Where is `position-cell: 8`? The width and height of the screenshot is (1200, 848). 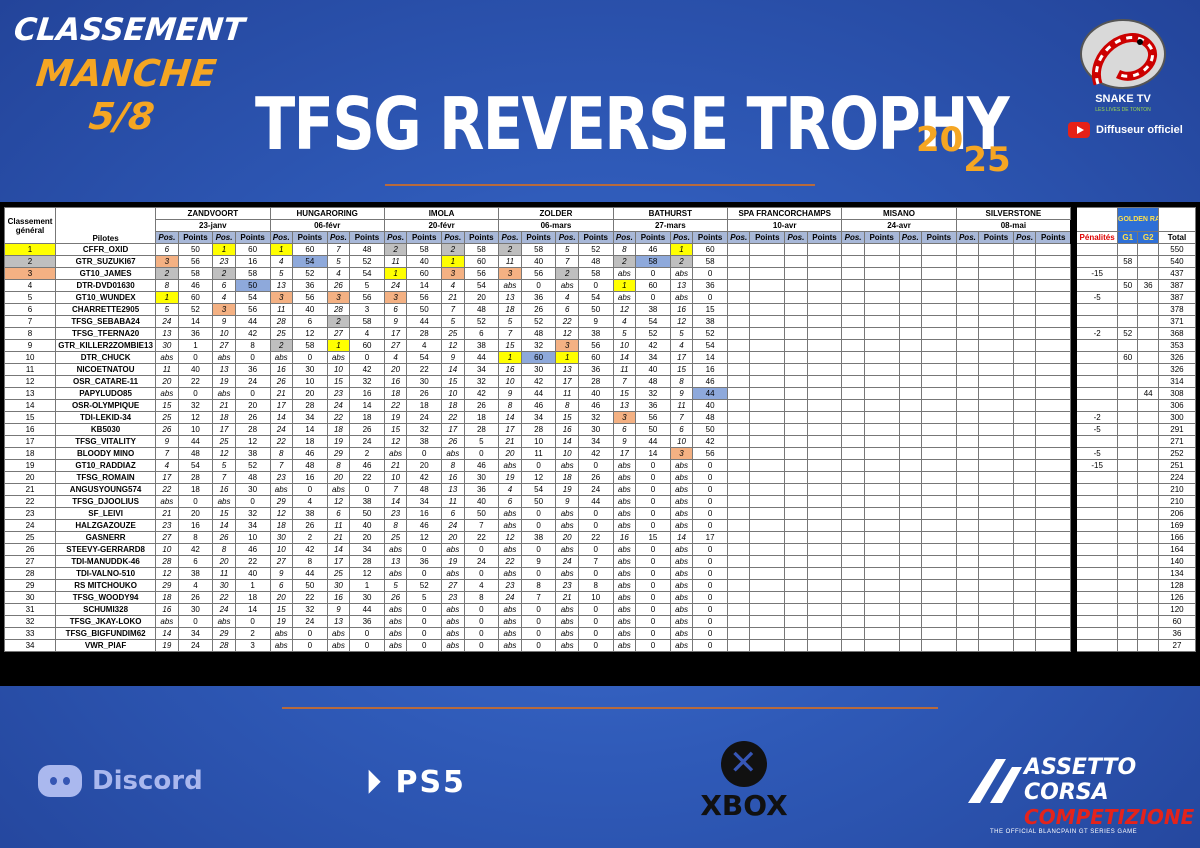 position-cell: 8 is located at coordinates (624, 249).